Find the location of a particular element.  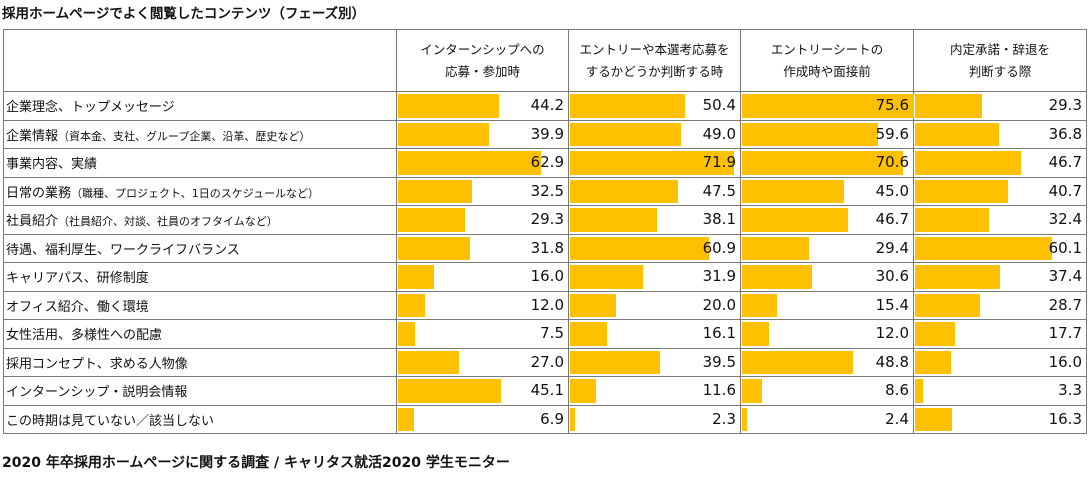

value-label: 16.3 is located at coordinates (1065, 418).